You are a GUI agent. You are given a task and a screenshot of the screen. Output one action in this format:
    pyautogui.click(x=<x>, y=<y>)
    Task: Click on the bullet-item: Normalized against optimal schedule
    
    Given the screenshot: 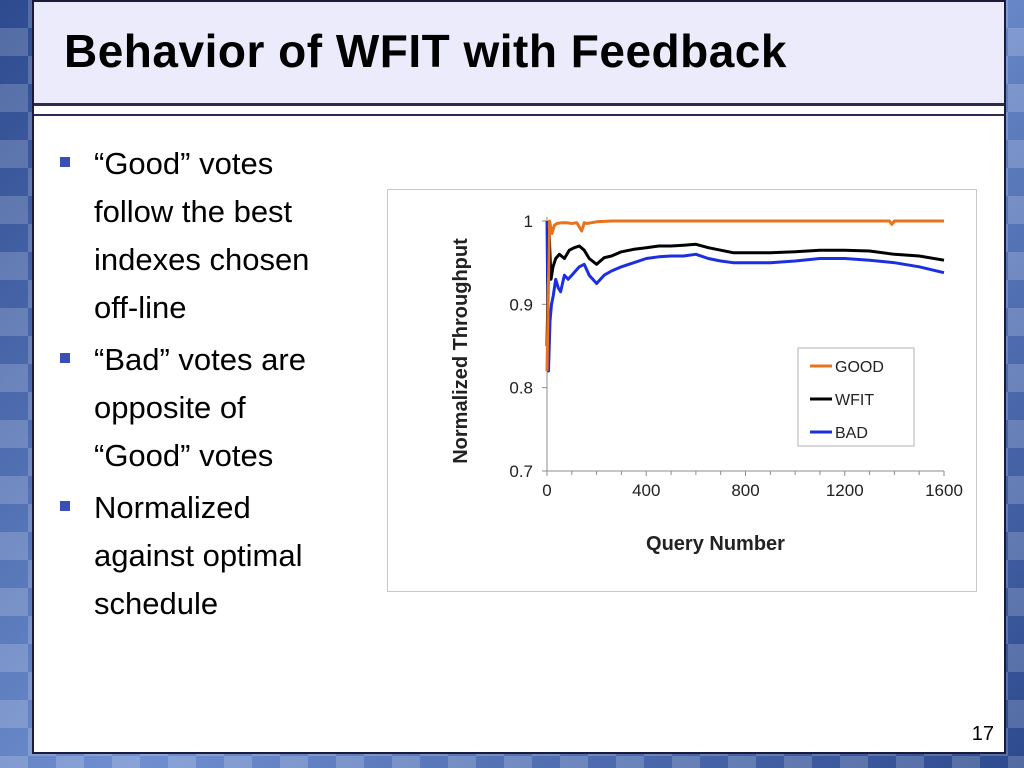 What is the action you would take?
    pyautogui.click(x=223, y=556)
    